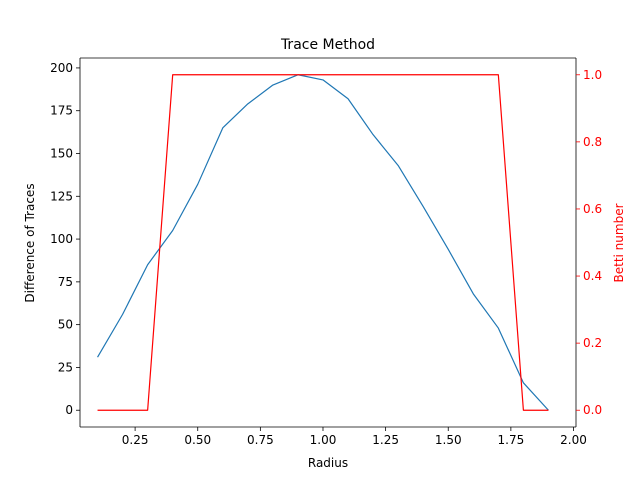 The width and height of the screenshot is (640, 480). What do you see at coordinates (61, 239) in the screenshot?
I see `y-left-tick-label: 100` at bounding box center [61, 239].